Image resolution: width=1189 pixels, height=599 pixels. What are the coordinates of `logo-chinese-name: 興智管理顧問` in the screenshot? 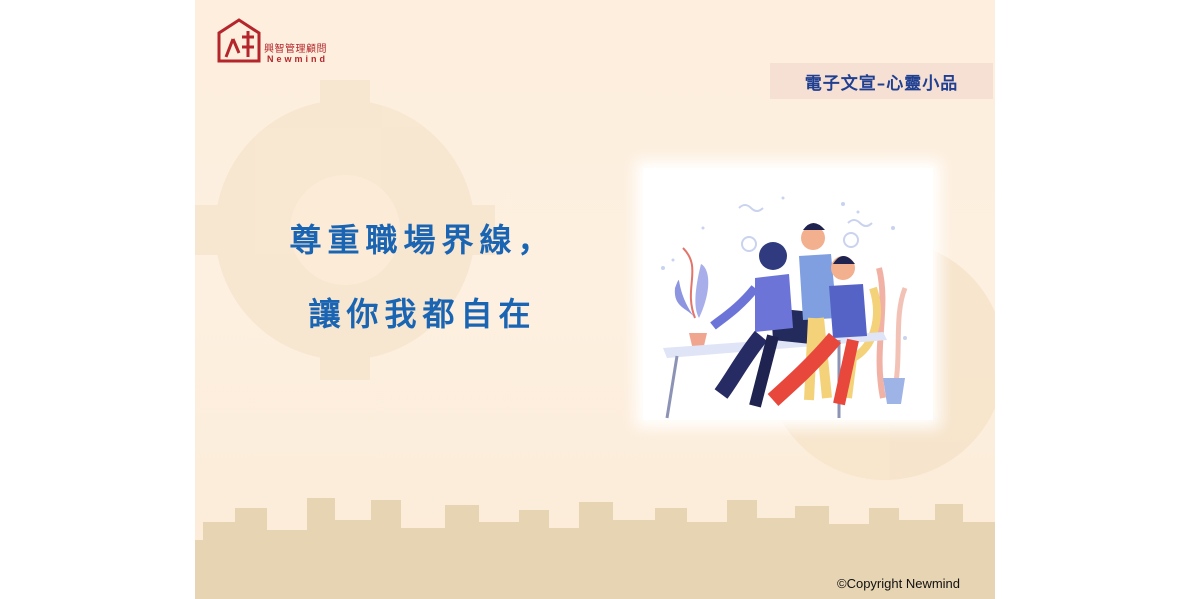 It's located at (295, 49).